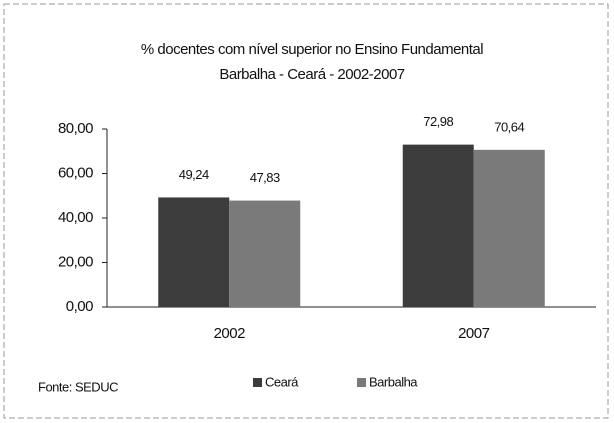  Describe the element at coordinates (438, 121) in the screenshot. I see `data-label: 72,98` at that location.